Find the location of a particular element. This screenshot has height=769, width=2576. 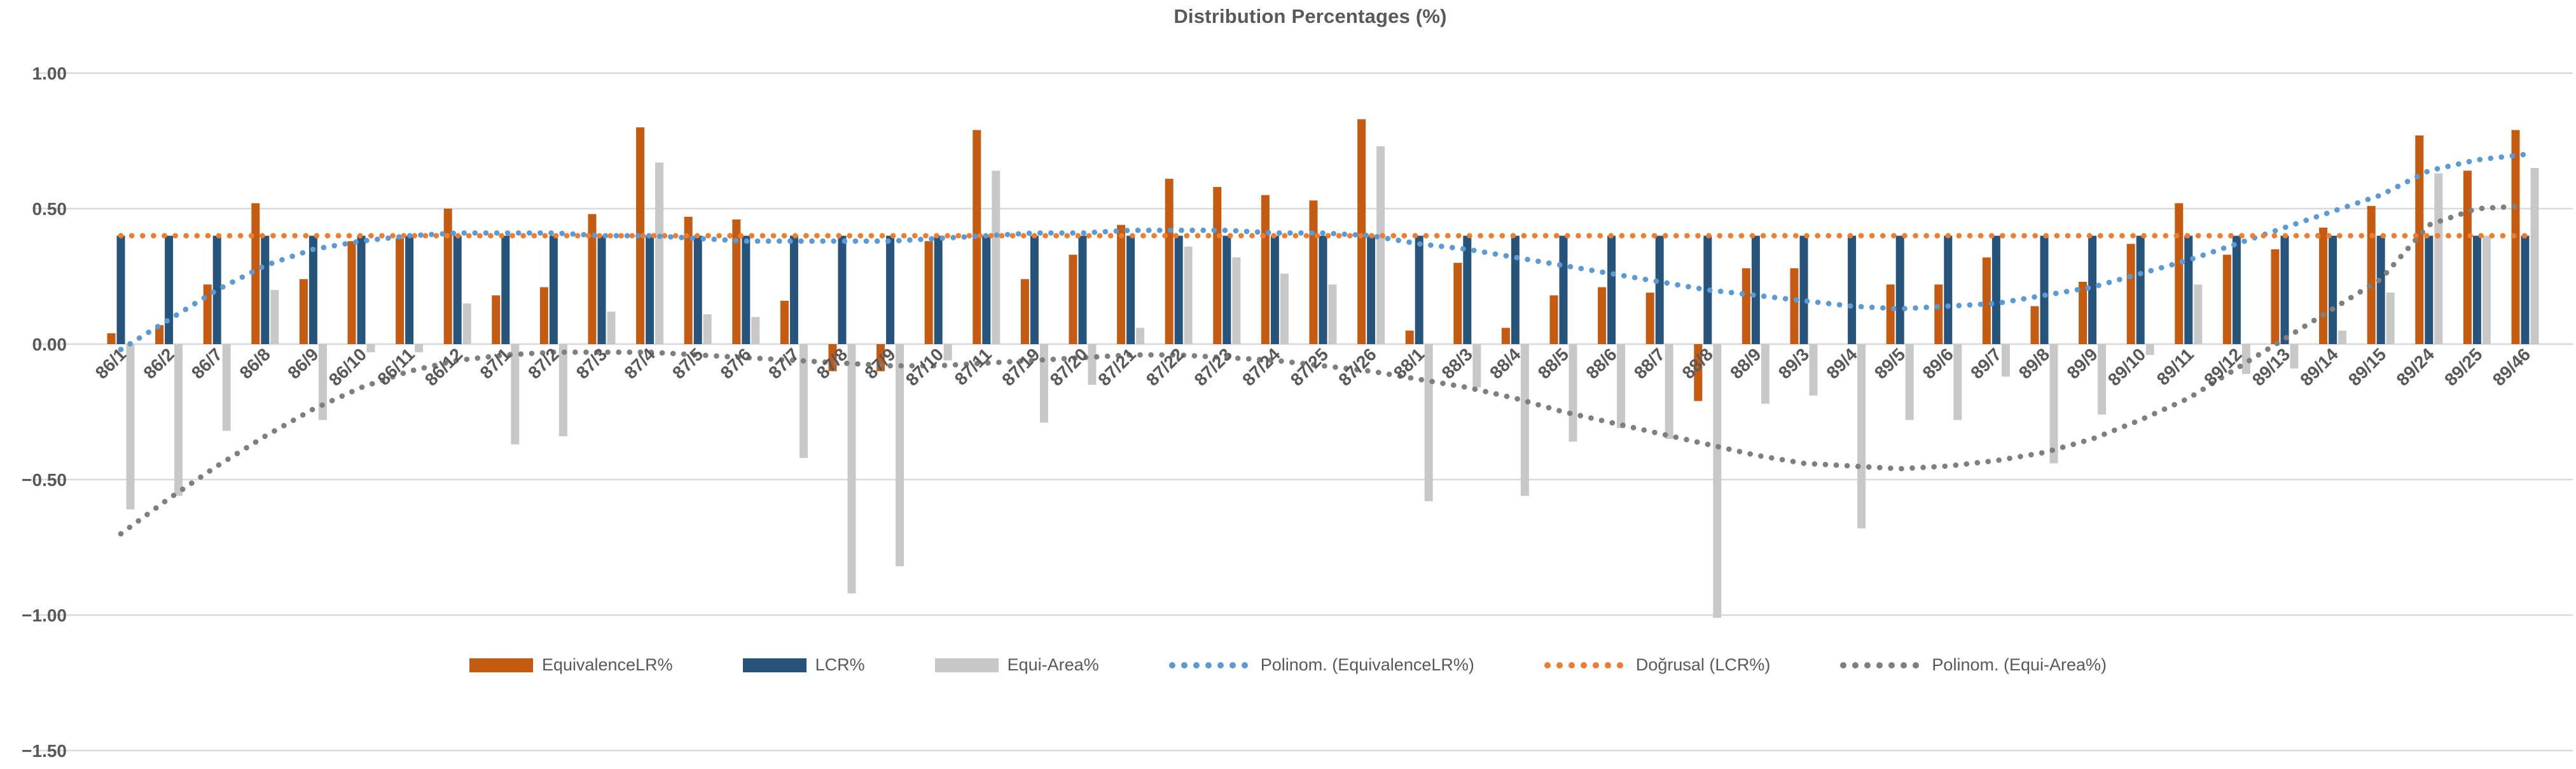

x-axis-label: 88/8 is located at coordinates (1698, 363).